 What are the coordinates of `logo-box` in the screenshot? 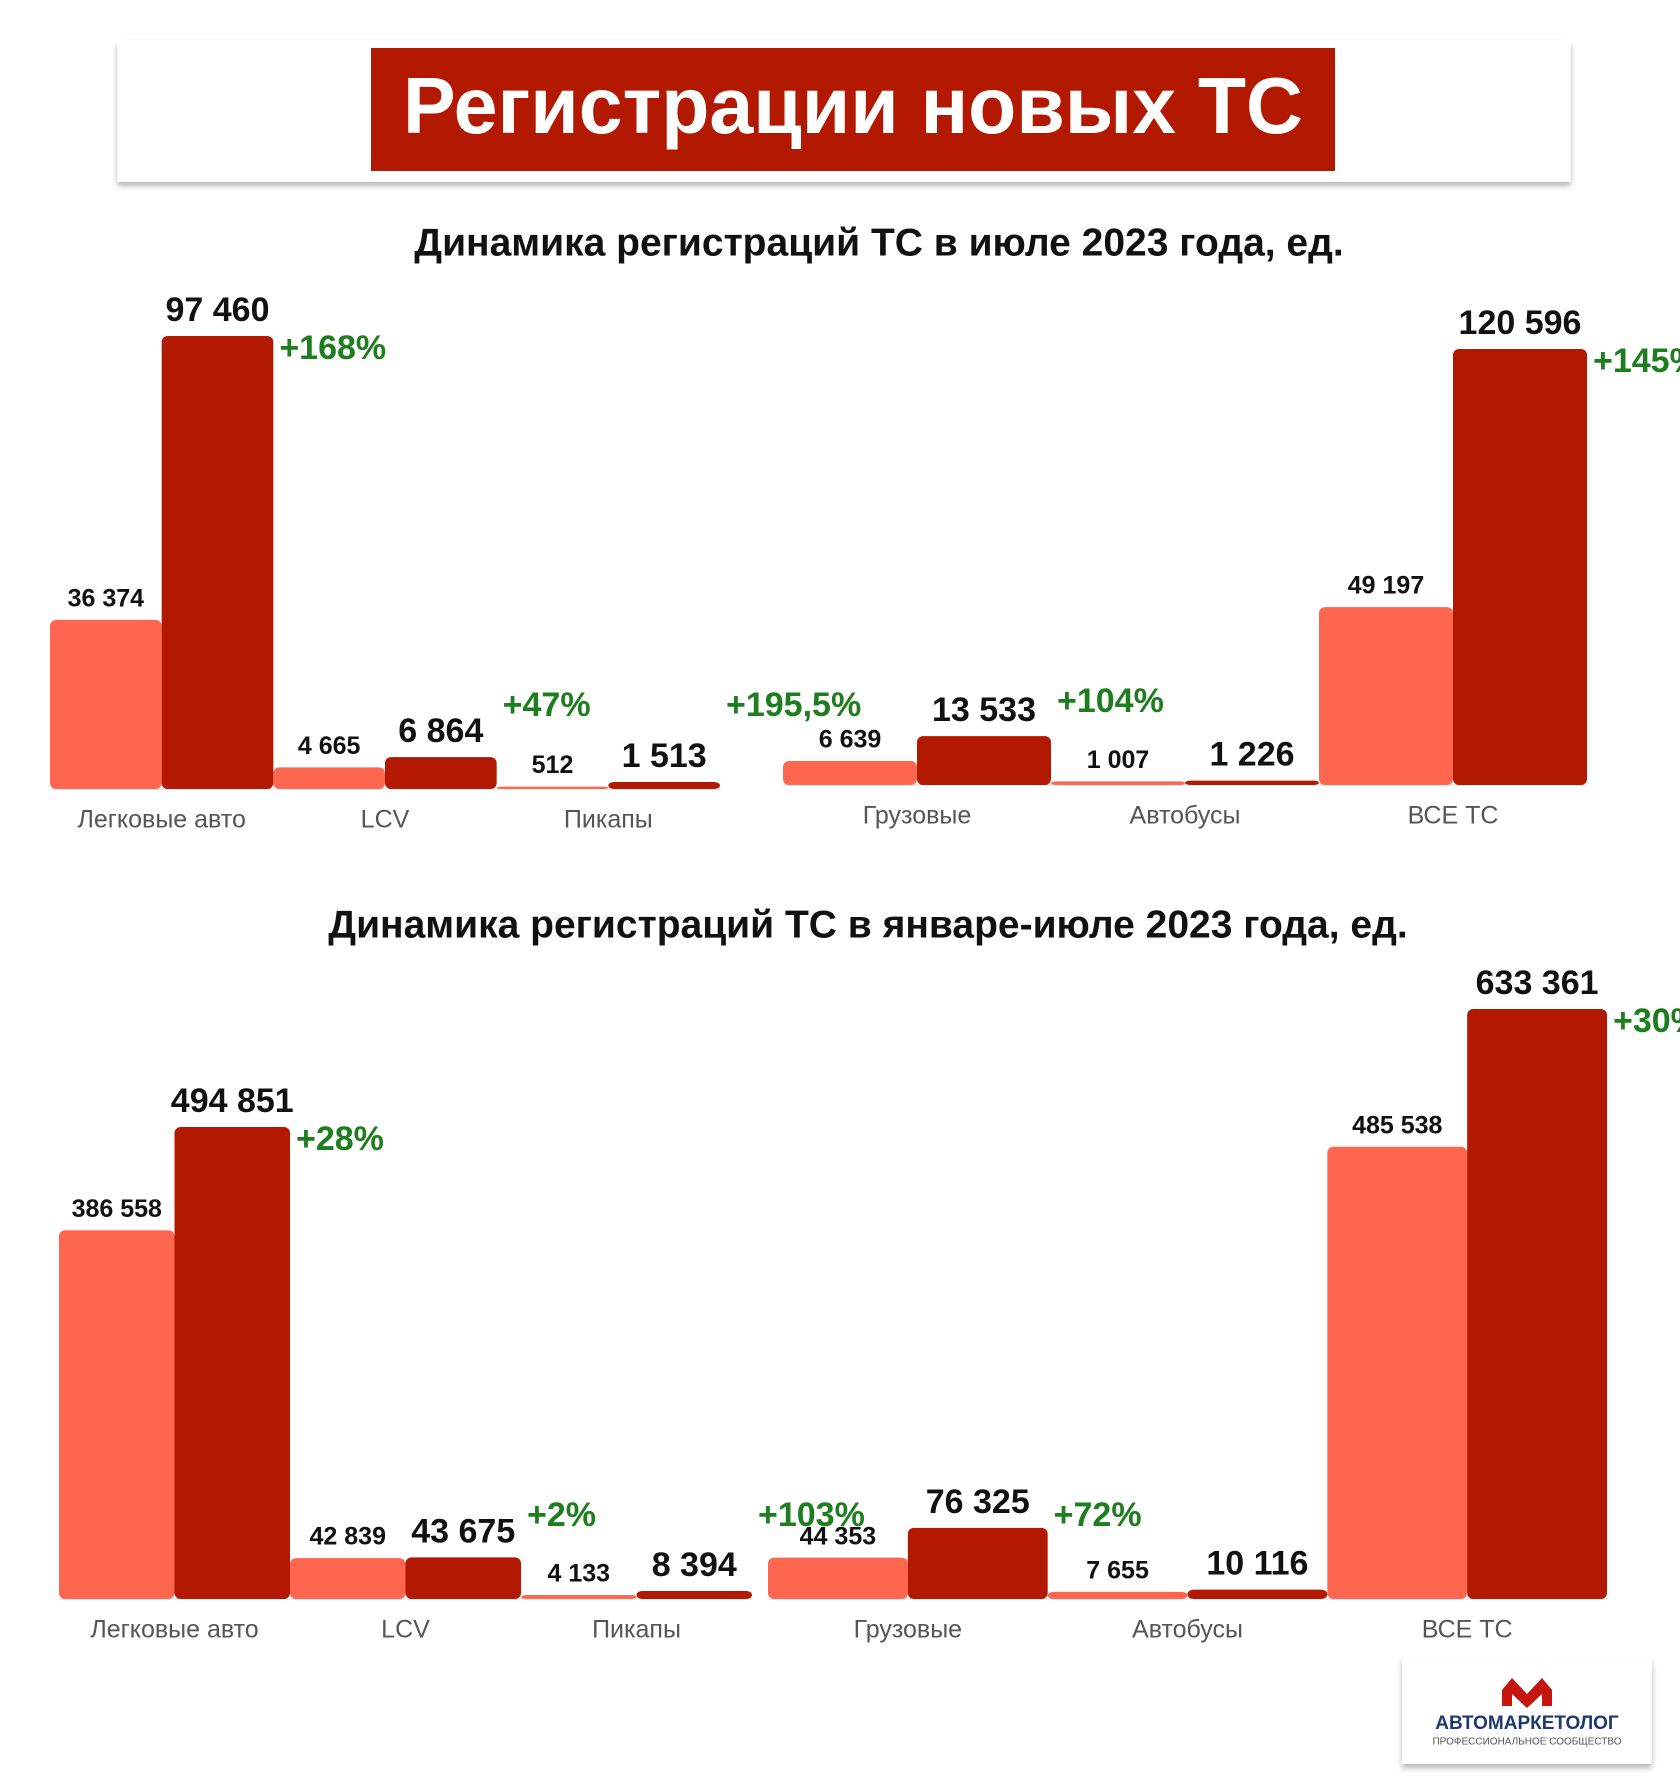 It's located at (1527, 1711).